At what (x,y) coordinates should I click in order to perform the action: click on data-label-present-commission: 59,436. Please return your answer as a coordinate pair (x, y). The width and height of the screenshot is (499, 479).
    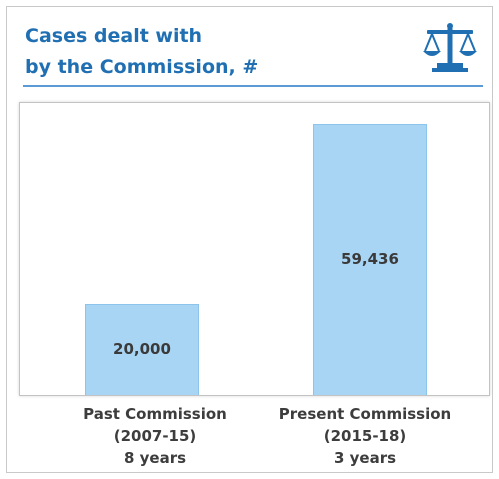
    Looking at the image, I should click on (370, 258).